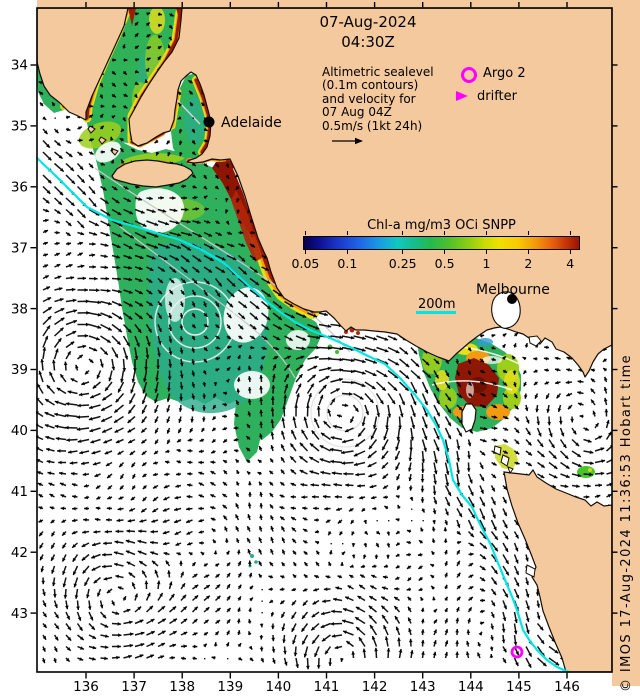  What do you see at coordinates (378, 72) in the screenshot?
I see `info-line: Altimetric sealevel` at bounding box center [378, 72].